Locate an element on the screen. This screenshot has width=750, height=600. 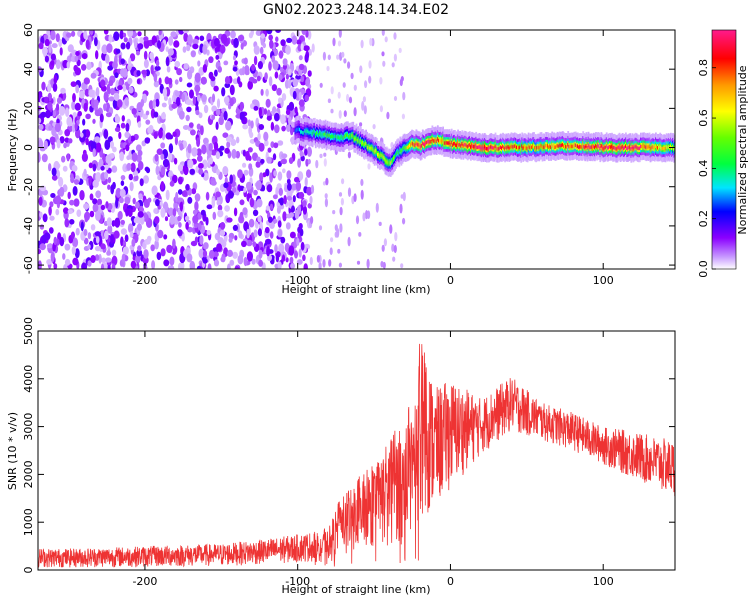
colorbar-ticks: 0.0 0.2 0.4 0.6 0.8 is located at coordinates (706, 168).